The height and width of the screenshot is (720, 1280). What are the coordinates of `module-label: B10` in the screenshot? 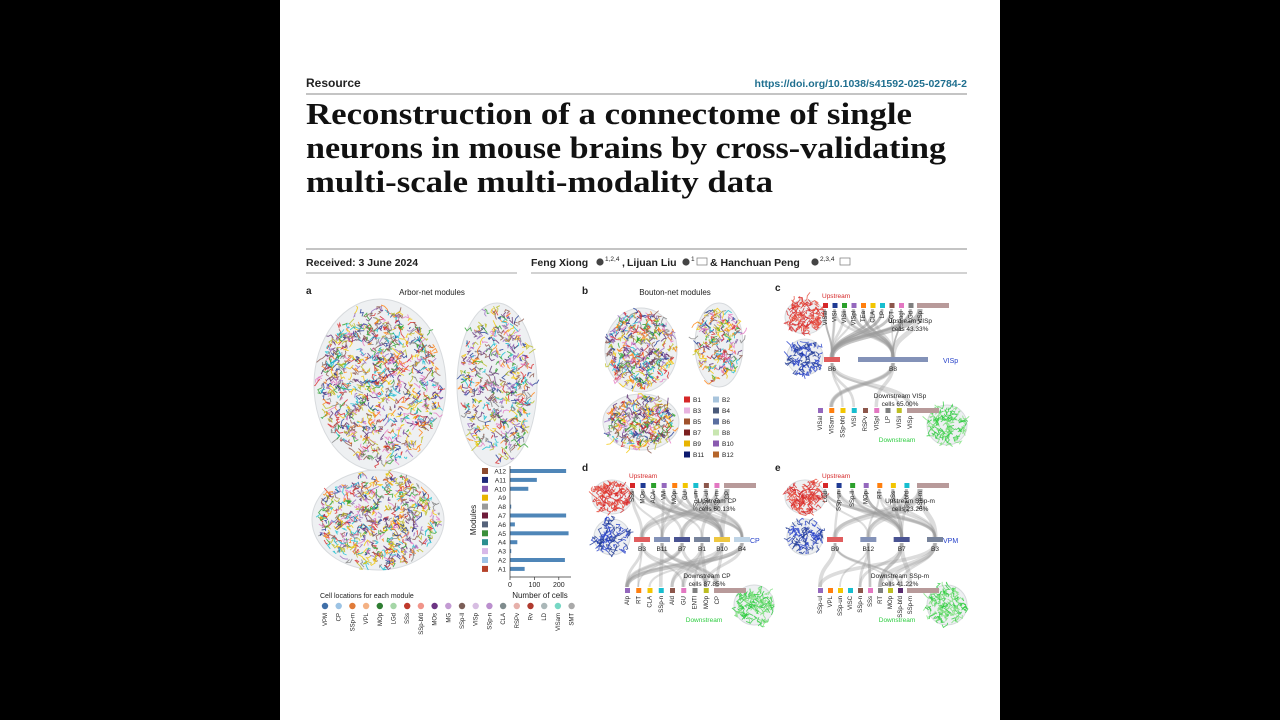 It's located at (728, 444).